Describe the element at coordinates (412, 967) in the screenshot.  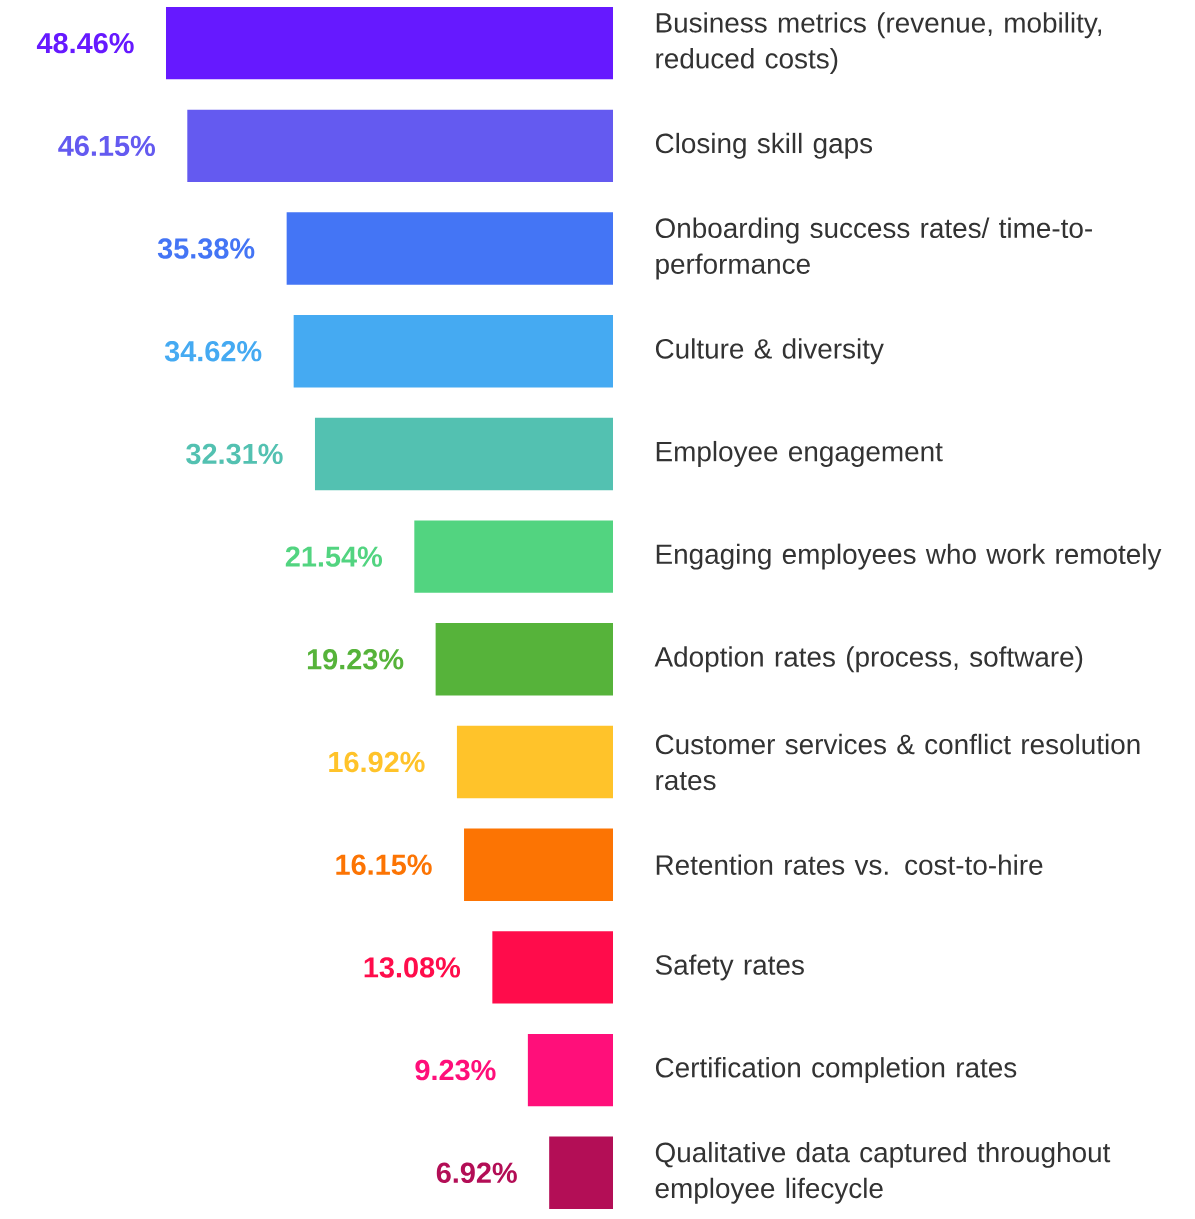
I see `data-label: 13.08%` at that location.